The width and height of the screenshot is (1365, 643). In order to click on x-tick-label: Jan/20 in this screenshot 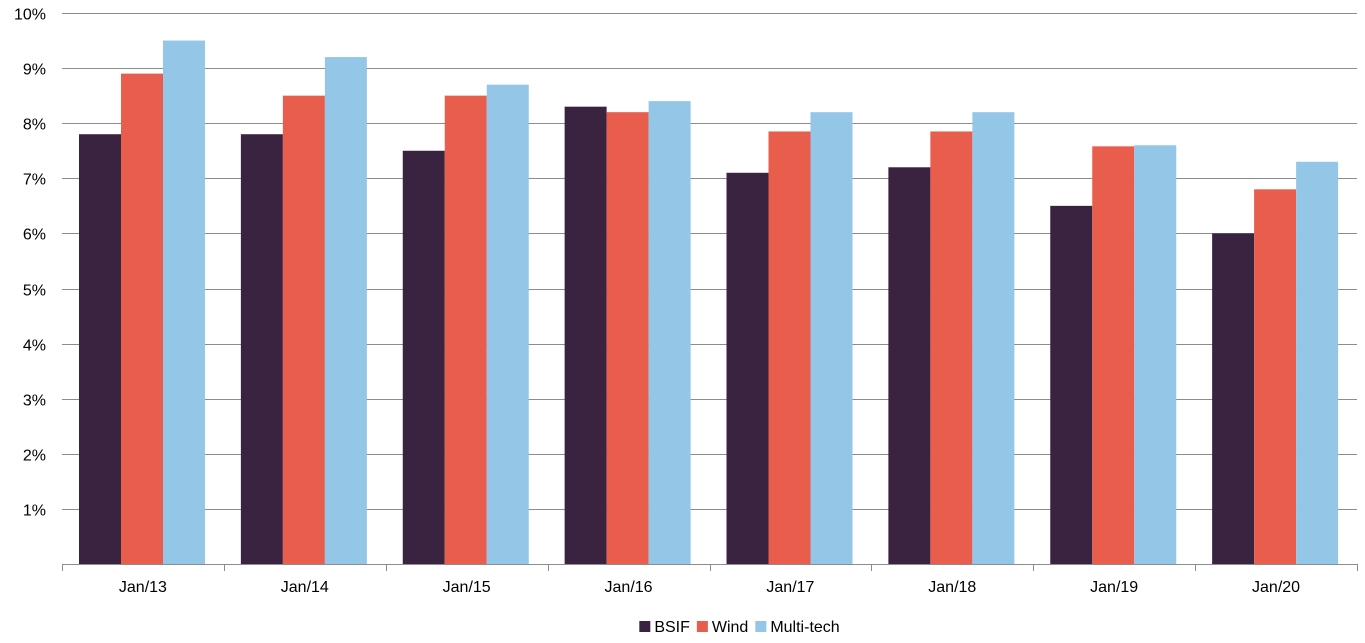, I will do `click(1276, 587)`.